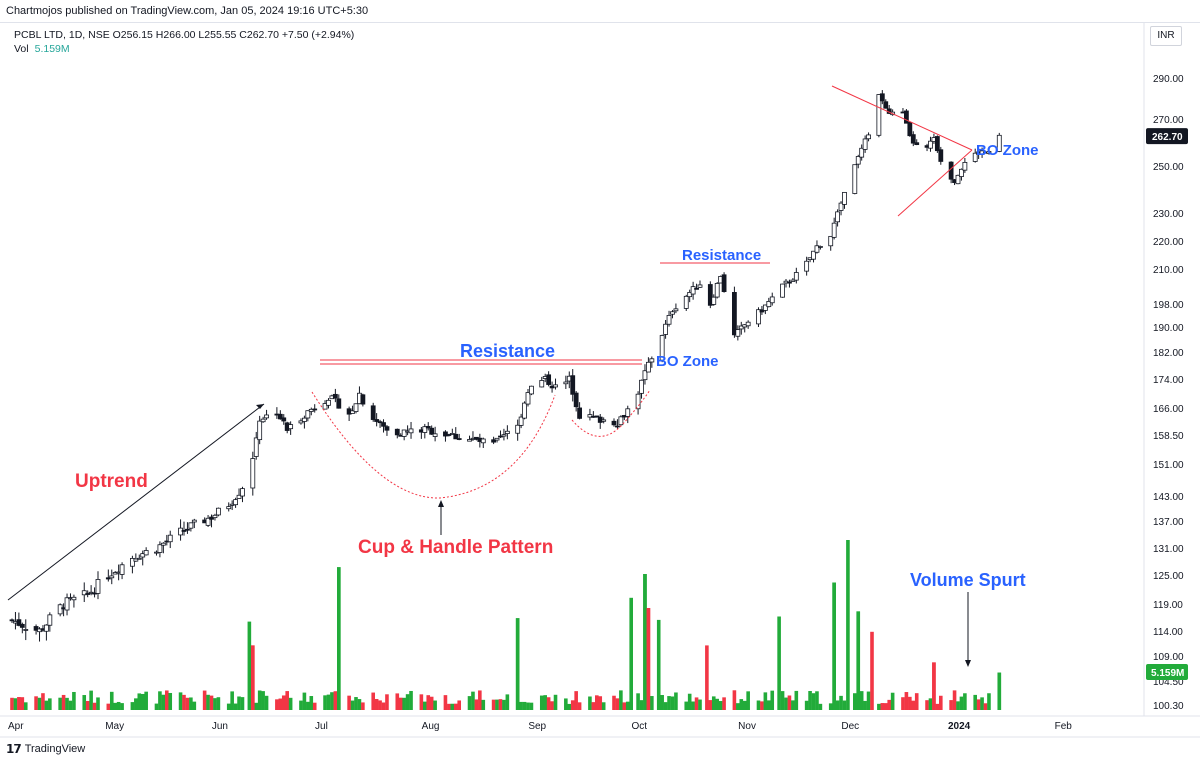 This screenshot has height=764, width=1200. What do you see at coordinates (1168, 436) in the screenshot?
I see `price-tick-label: 158.50` at bounding box center [1168, 436].